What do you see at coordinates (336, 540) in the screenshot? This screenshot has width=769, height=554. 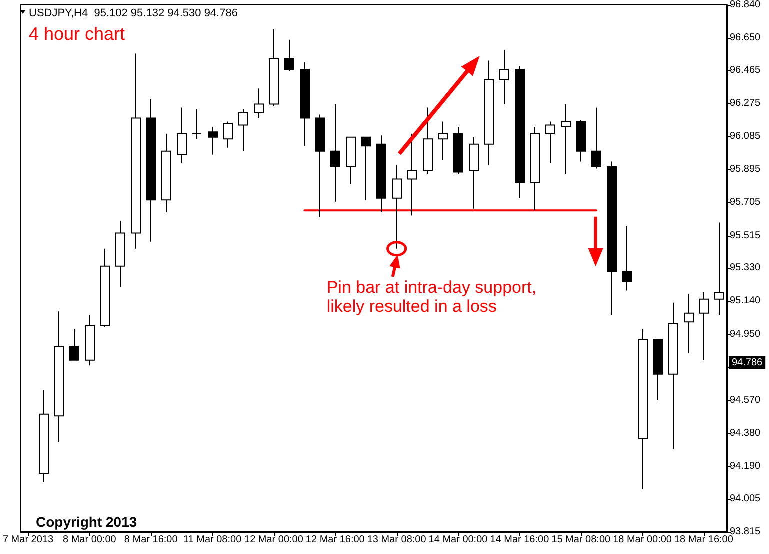 I see `x-tick-label: 12 Mar 16:00` at bounding box center [336, 540].